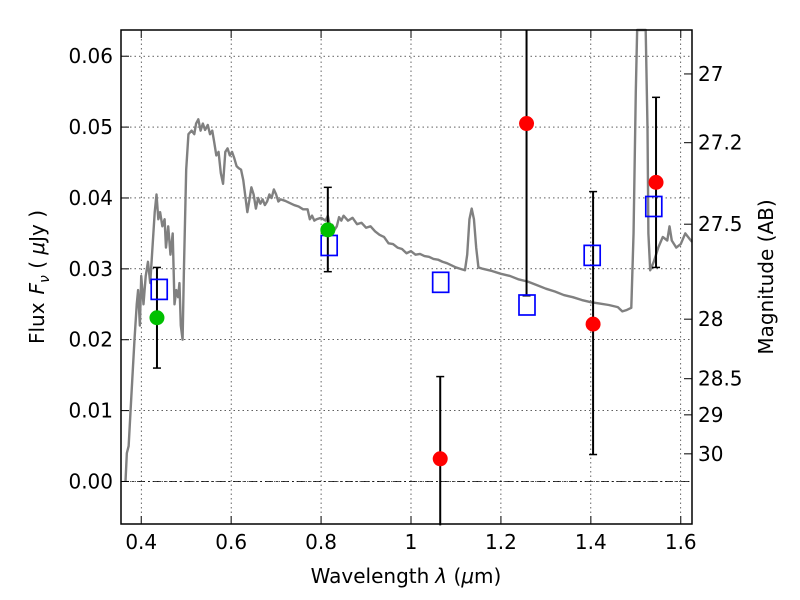 Image resolution: width=800 pixels, height=600 pixels. Describe the element at coordinates (37, 227) in the screenshot. I see `y-axis-title-unit-rest: Jy )` at that location.